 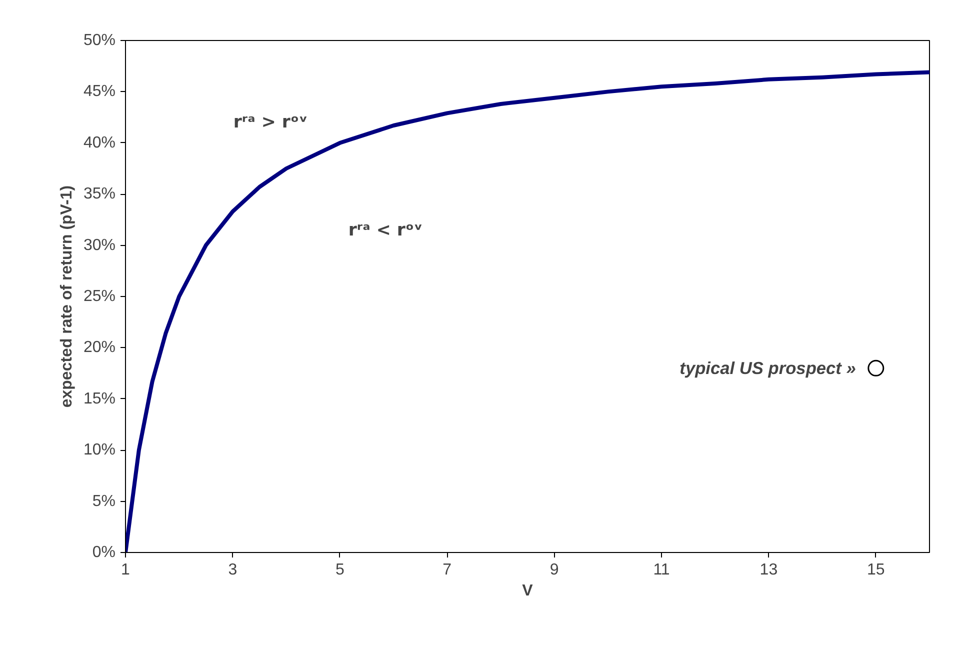 What do you see at coordinates (528, 591) in the screenshot?
I see `x-axis-title: V` at bounding box center [528, 591].